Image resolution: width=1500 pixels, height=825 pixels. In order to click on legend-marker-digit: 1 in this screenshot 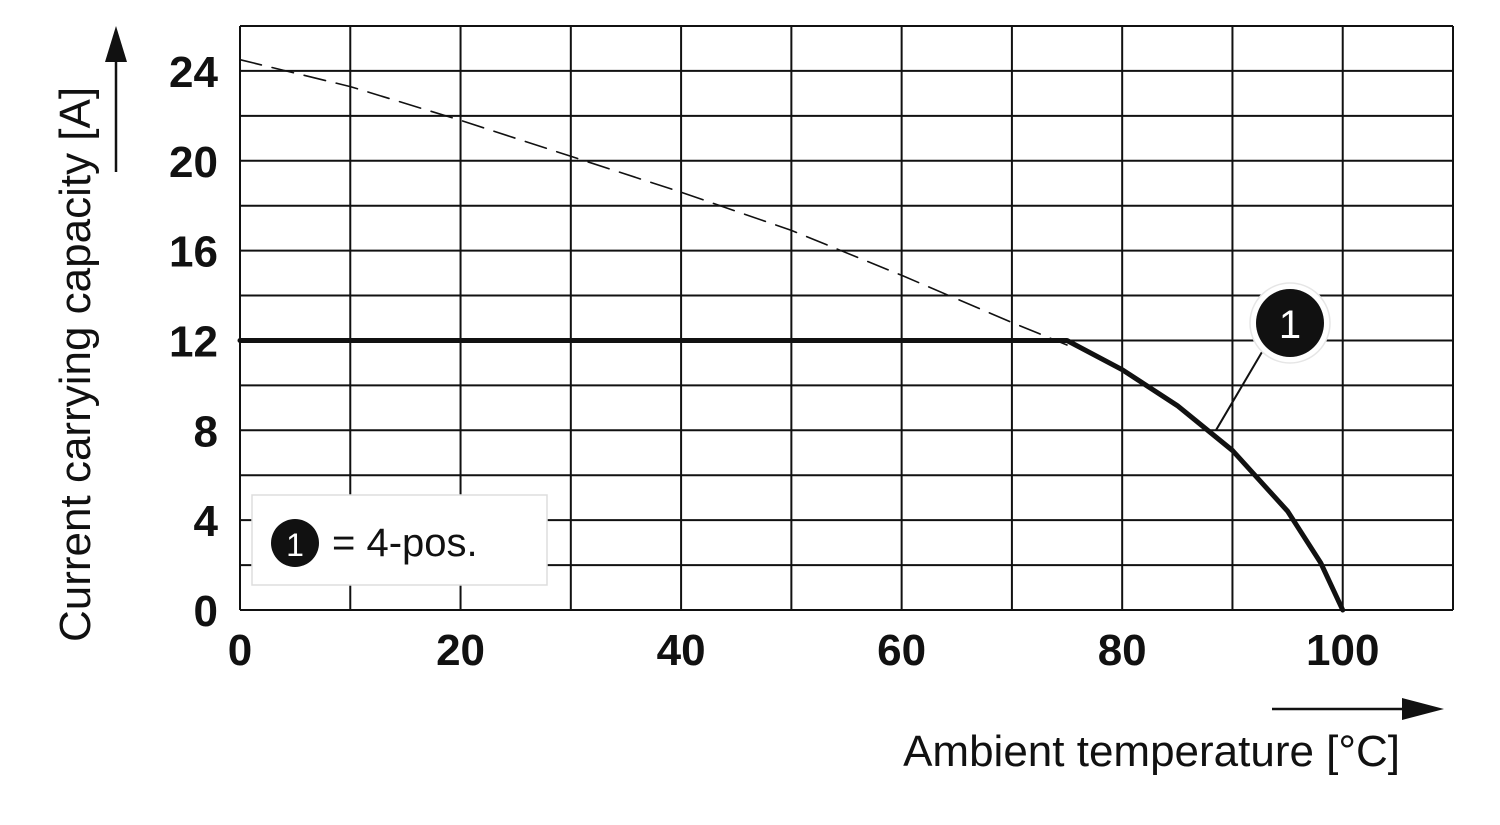, I will do `click(295, 545)`.